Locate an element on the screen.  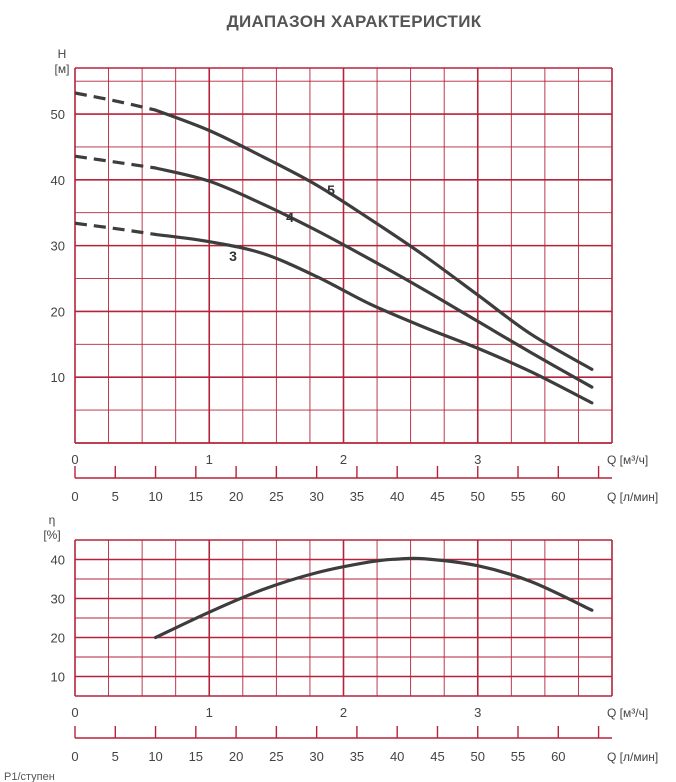
efficiency-x2-axis-label: Q [л/мин] is located at coordinates (632, 757).